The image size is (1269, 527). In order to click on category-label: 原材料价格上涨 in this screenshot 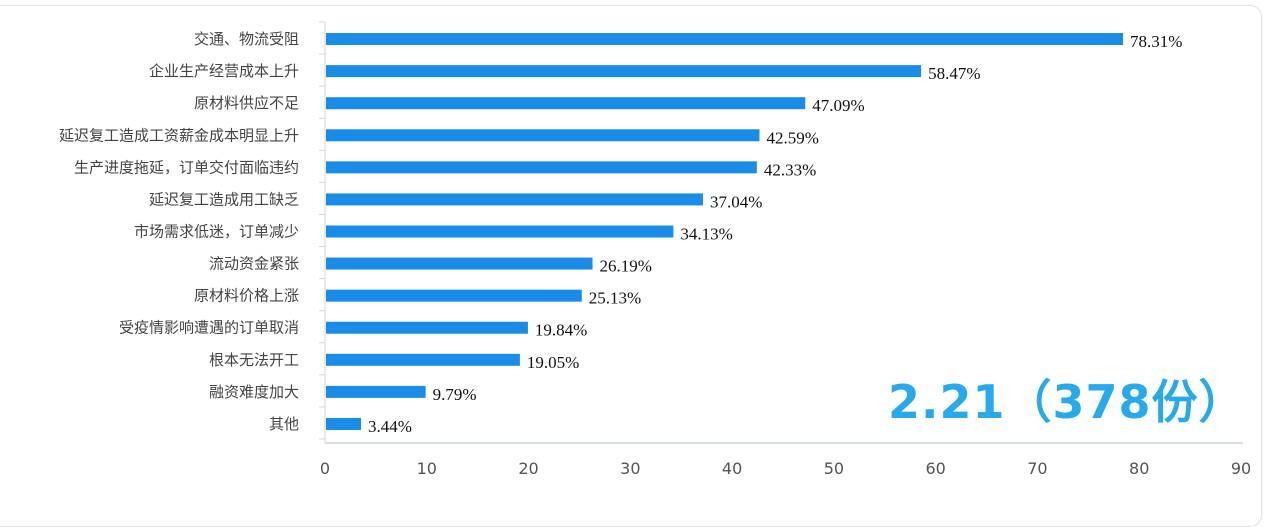, I will do `click(246, 296)`.